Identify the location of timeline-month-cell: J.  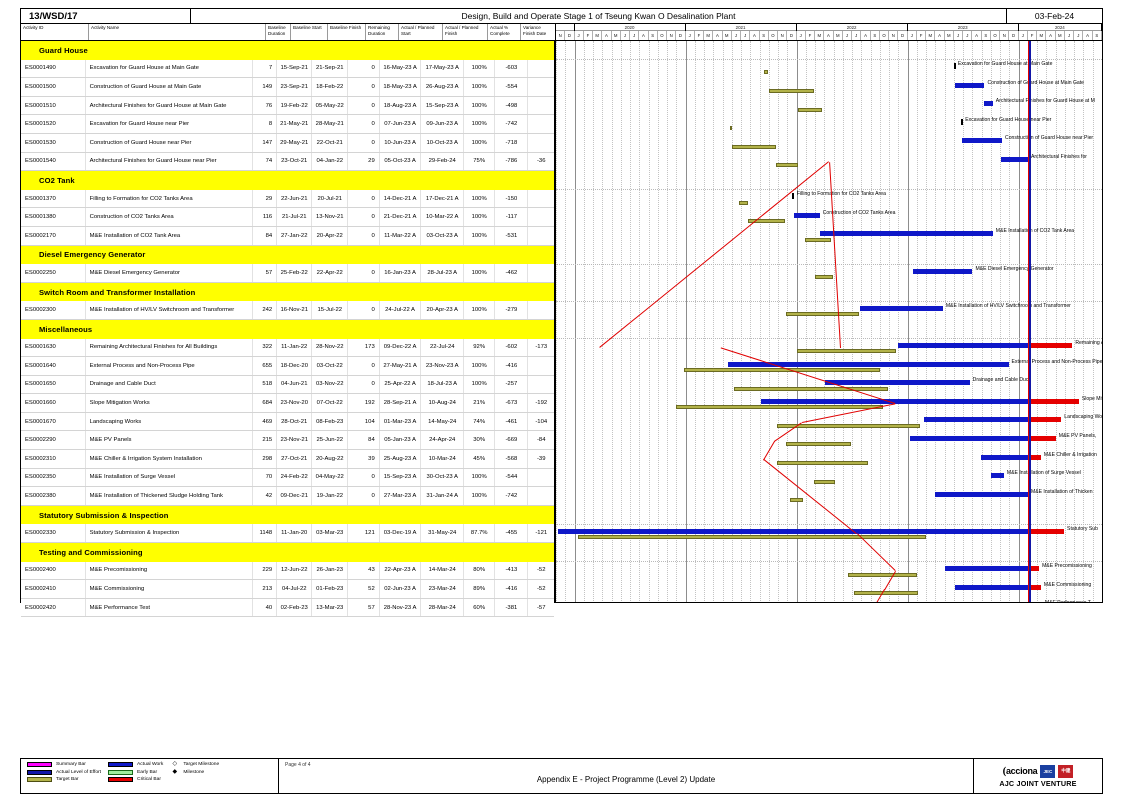
(857, 35).